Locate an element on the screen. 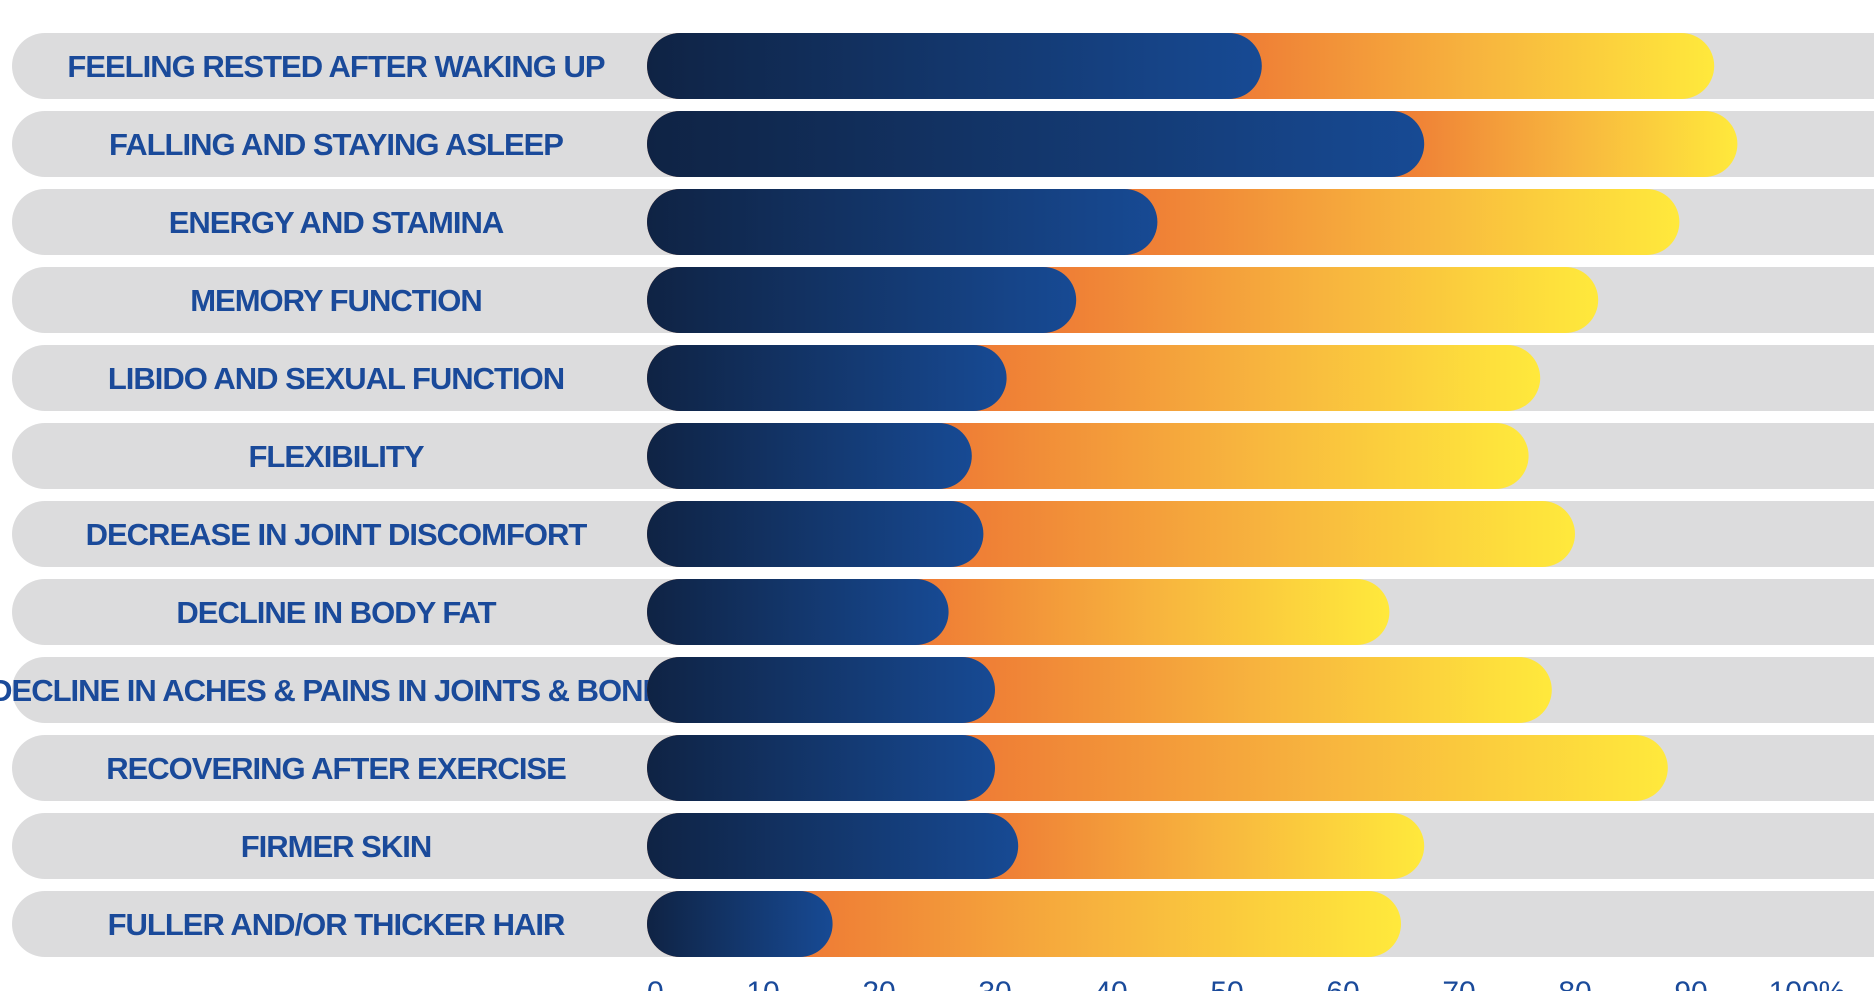 The image size is (1874, 991). x-tick-label: 40 is located at coordinates (1110, 983).